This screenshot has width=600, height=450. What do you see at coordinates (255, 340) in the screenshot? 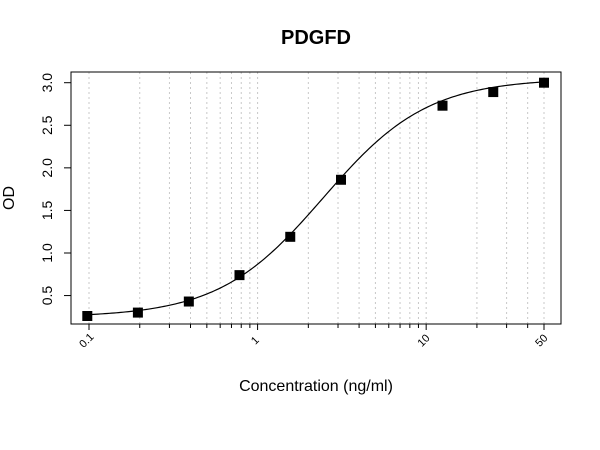
I see `x-tick-label: 1` at bounding box center [255, 340].